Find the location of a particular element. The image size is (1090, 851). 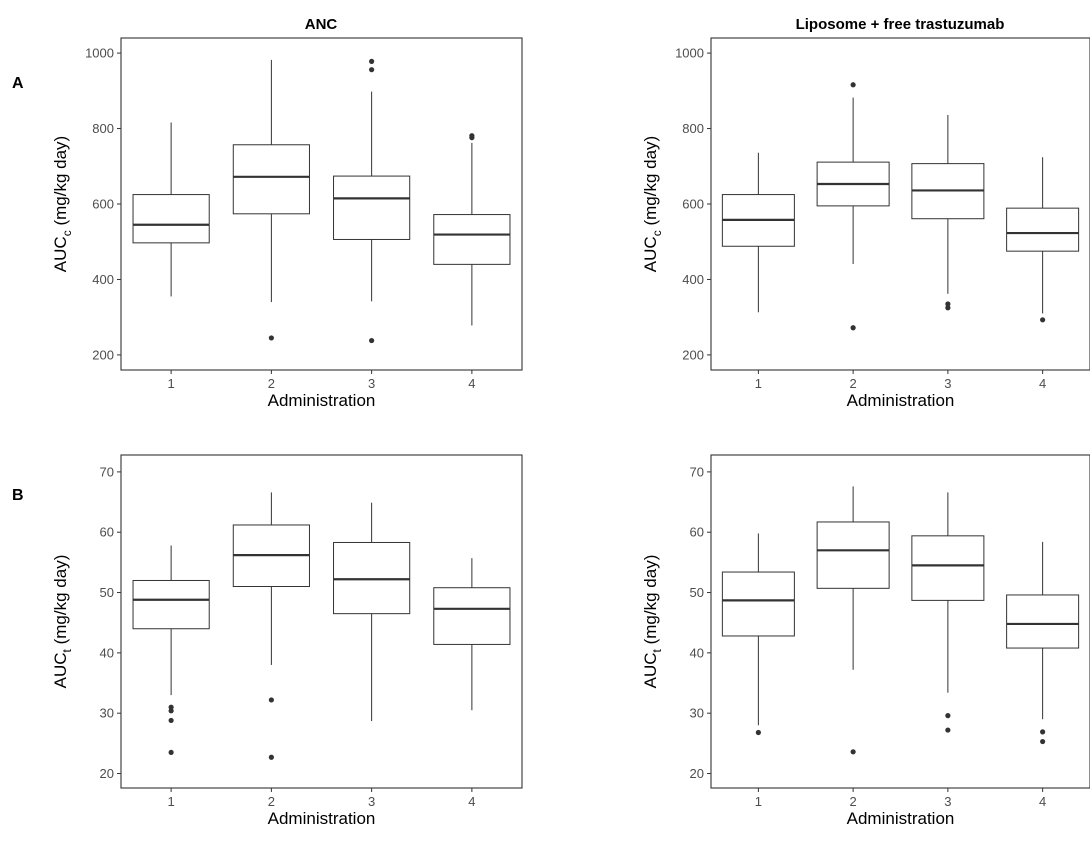

x-tick-label: 4 is located at coordinates (1042, 801).